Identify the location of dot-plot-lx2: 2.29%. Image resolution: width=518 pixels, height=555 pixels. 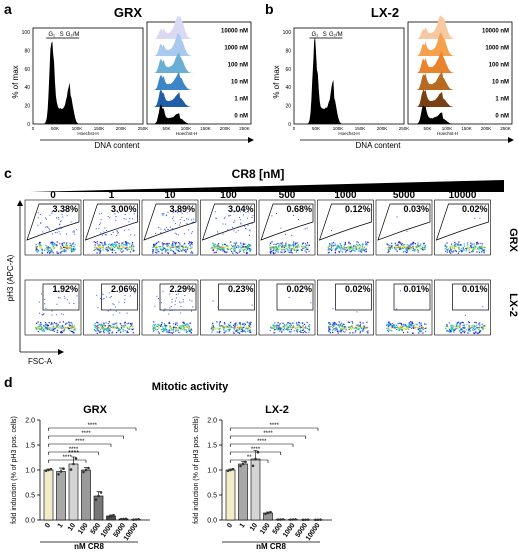
(170, 307).